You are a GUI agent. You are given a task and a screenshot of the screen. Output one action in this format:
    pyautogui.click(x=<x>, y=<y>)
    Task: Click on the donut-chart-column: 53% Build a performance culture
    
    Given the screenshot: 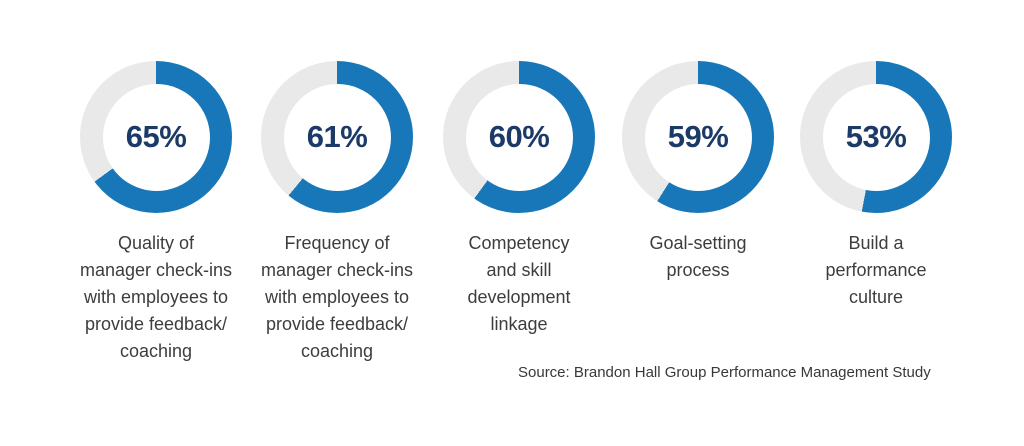 What is the action you would take?
    pyautogui.click(x=876, y=186)
    